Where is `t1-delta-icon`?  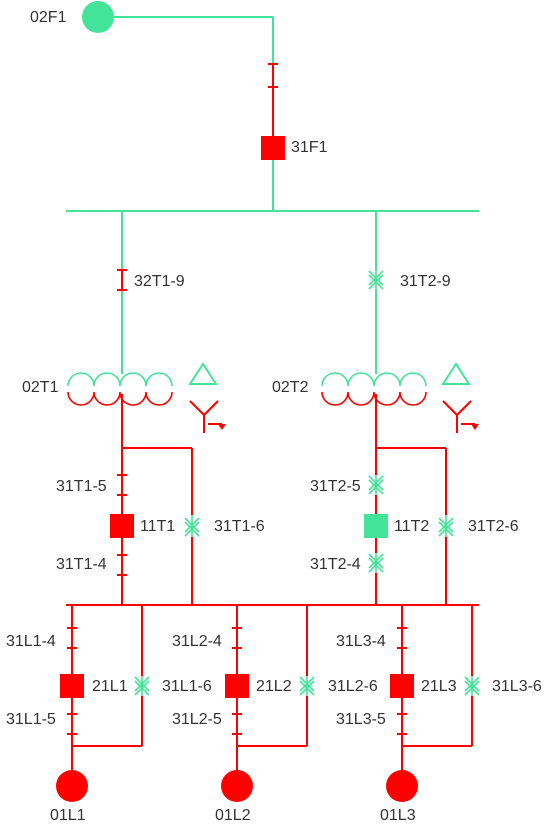 t1-delta-icon is located at coordinates (203, 373).